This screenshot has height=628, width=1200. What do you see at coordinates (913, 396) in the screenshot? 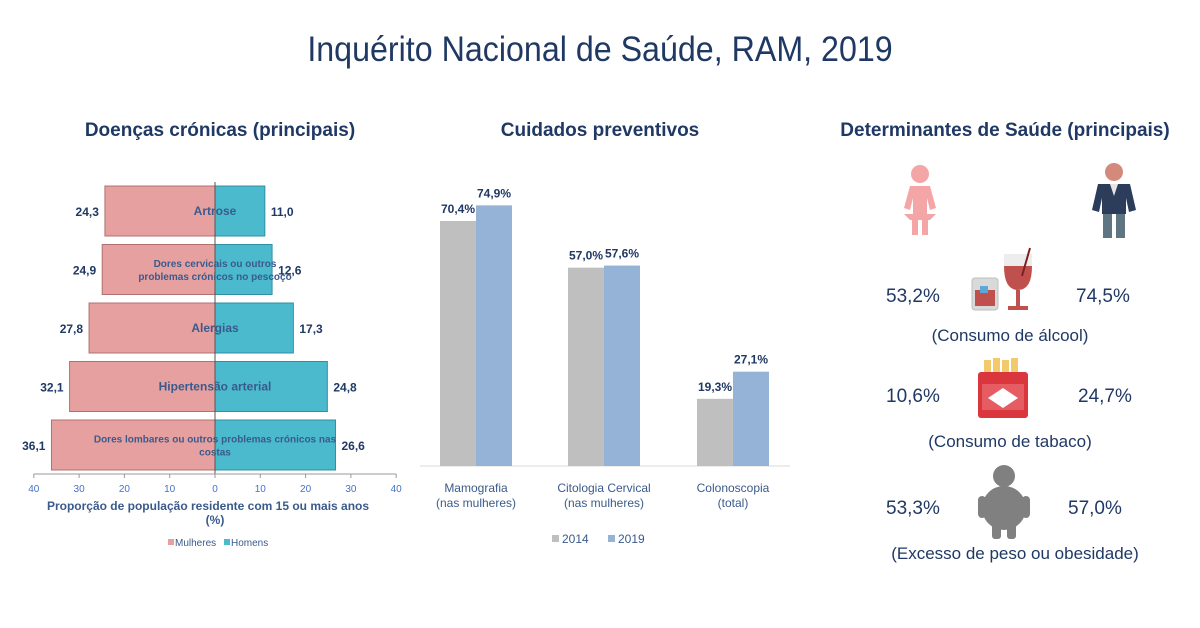
I see `tobacco-female-value: 10,6%` at bounding box center [913, 396].